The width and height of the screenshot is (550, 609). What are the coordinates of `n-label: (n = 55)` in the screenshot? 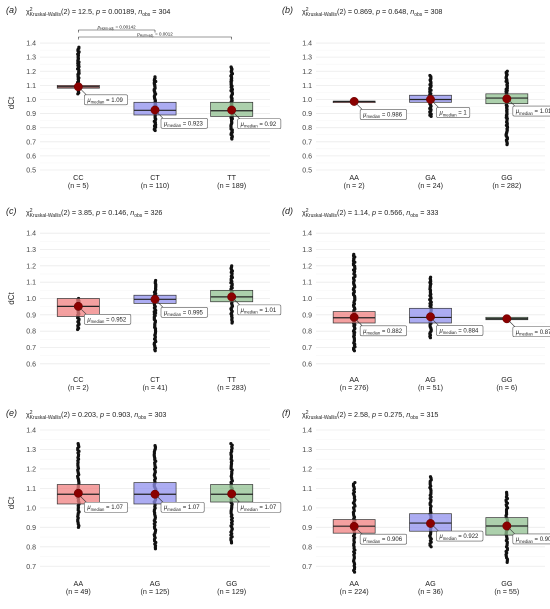 It's located at (506, 591).